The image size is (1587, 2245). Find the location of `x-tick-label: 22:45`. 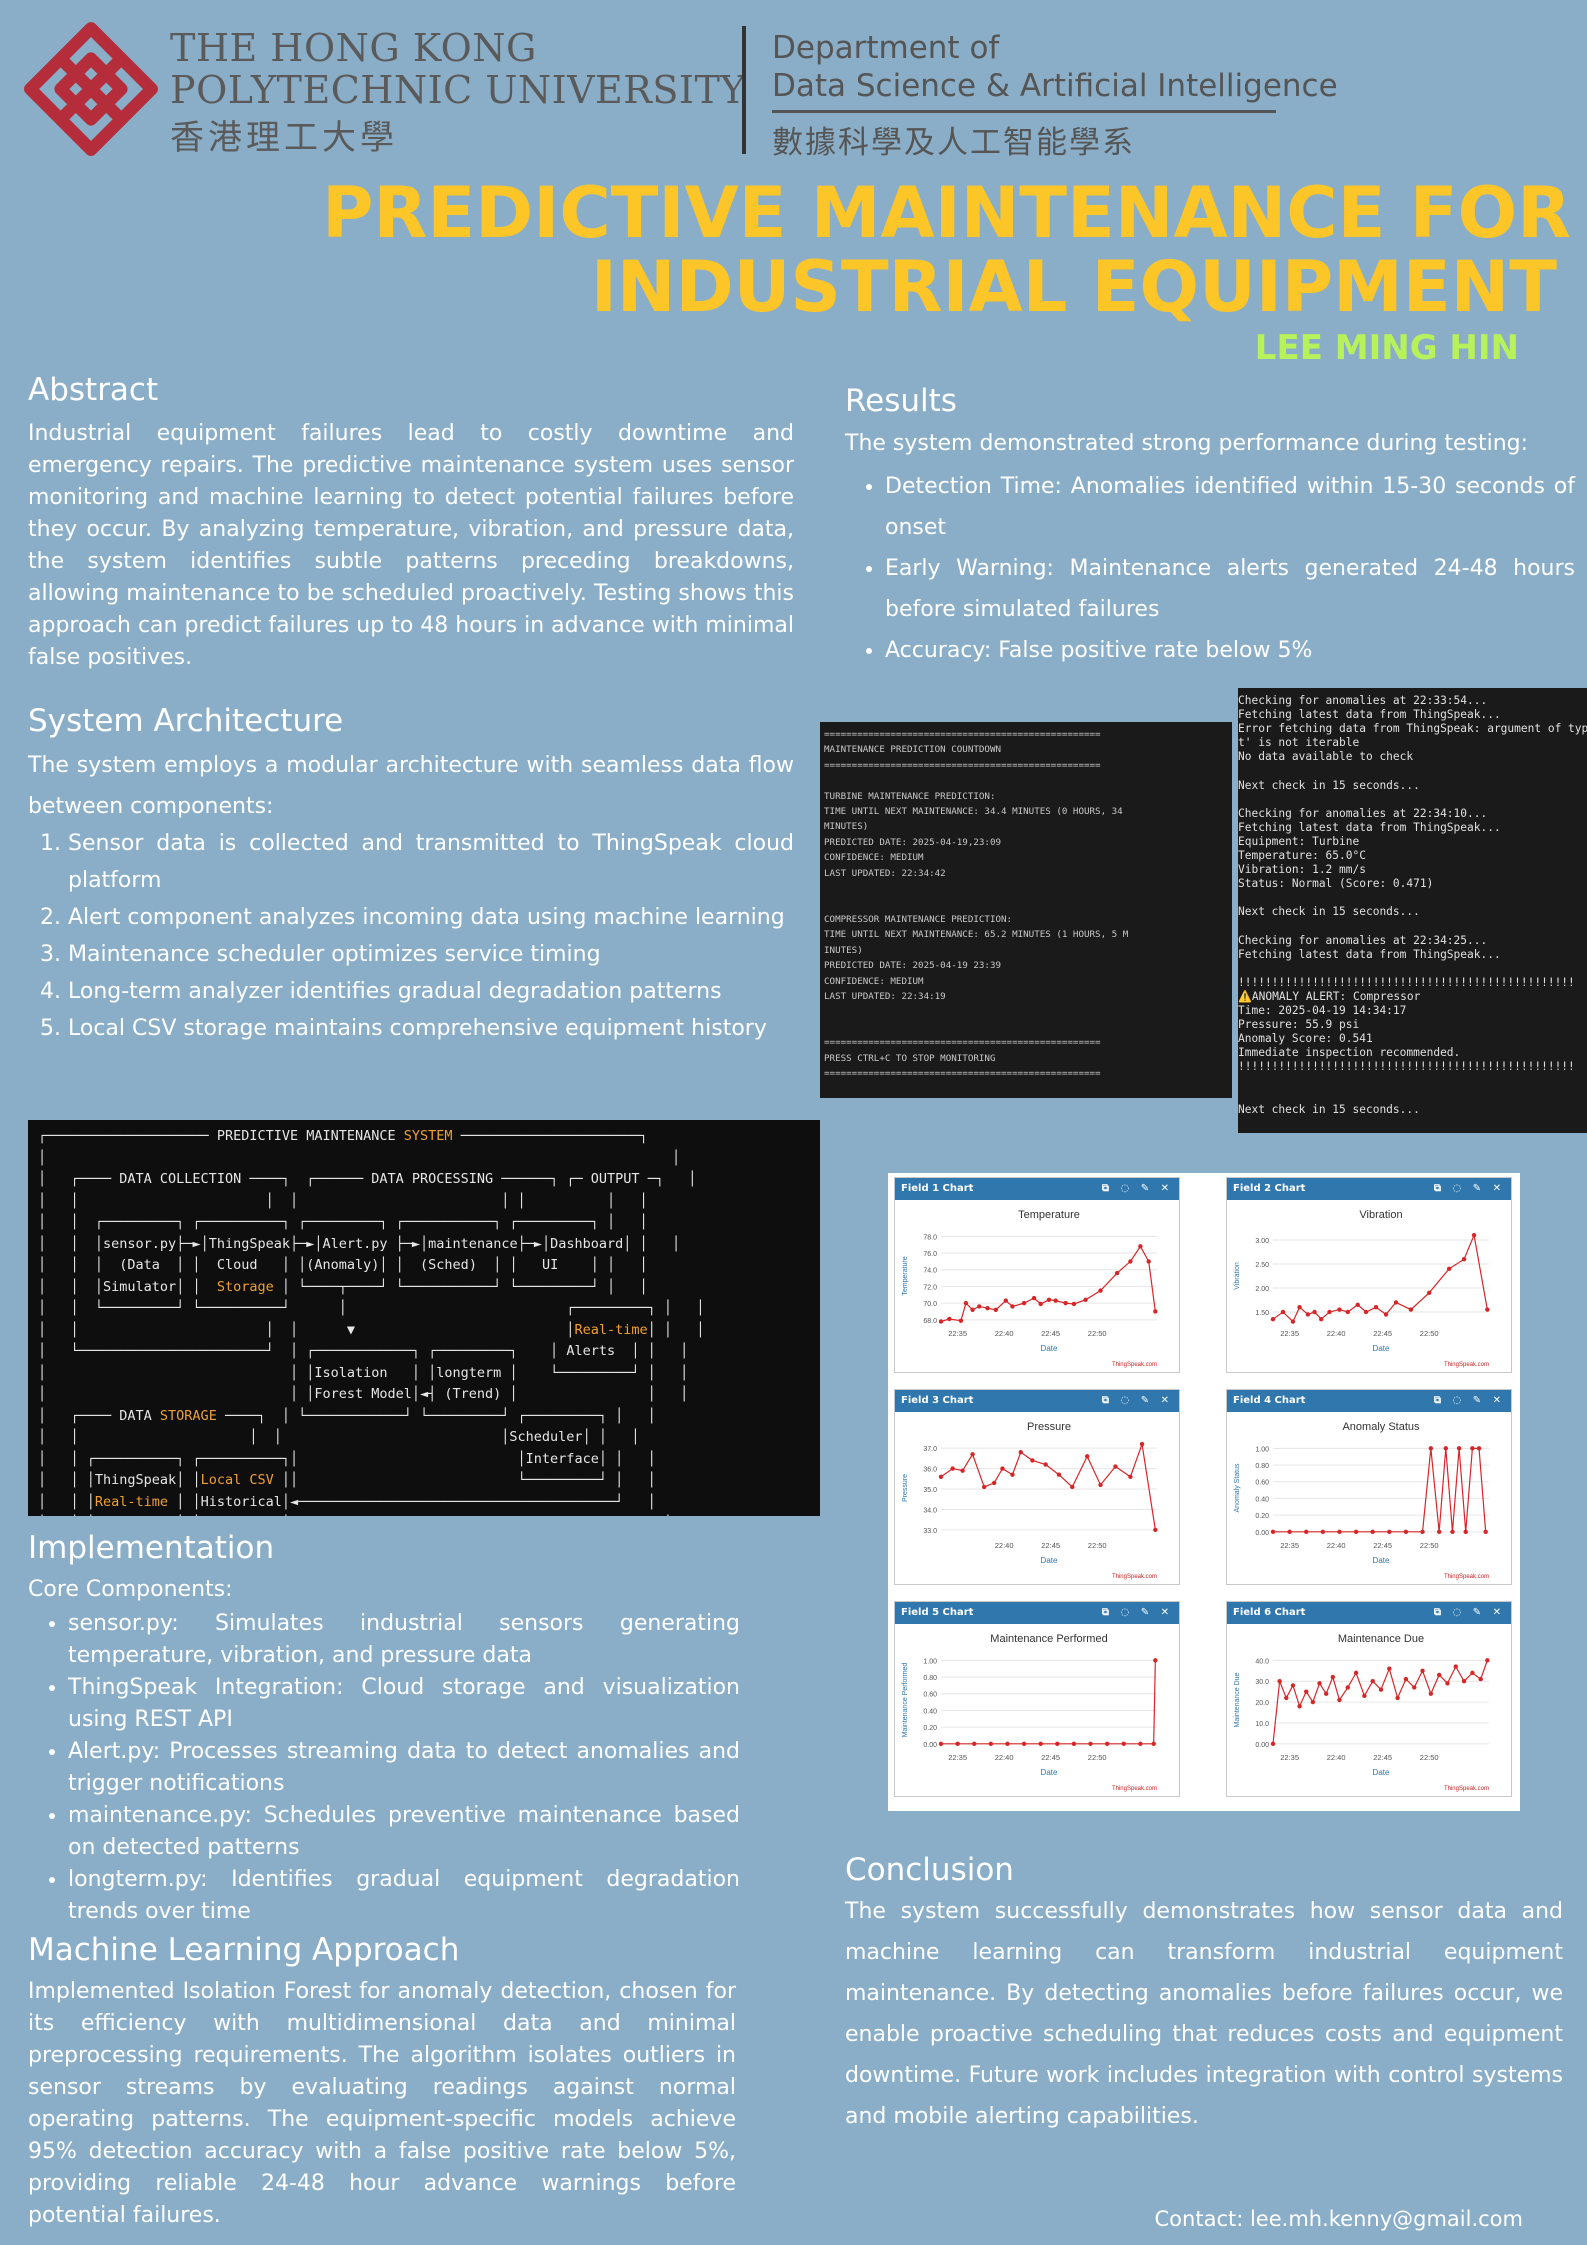

x-tick-label: 22:45 is located at coordinates (1382, 1757).